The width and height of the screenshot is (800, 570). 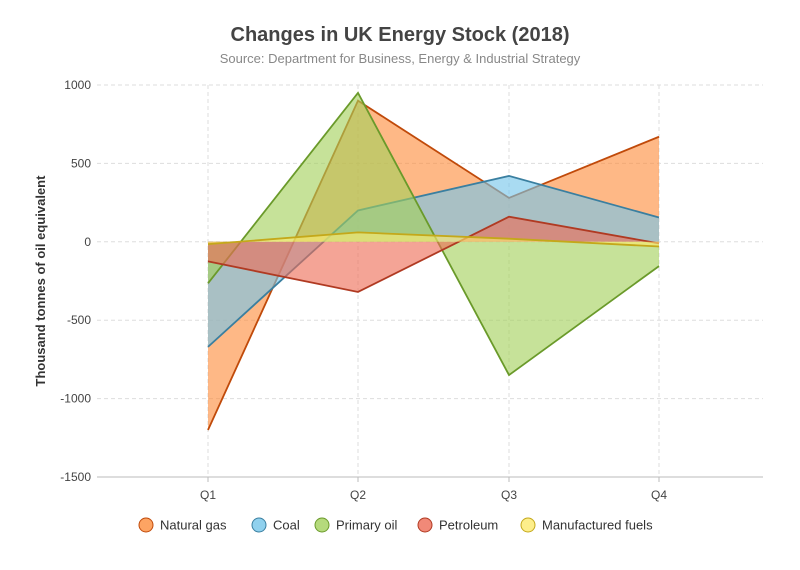 I want to click on legend-label: Natural gas, so click(x=193, y=525).